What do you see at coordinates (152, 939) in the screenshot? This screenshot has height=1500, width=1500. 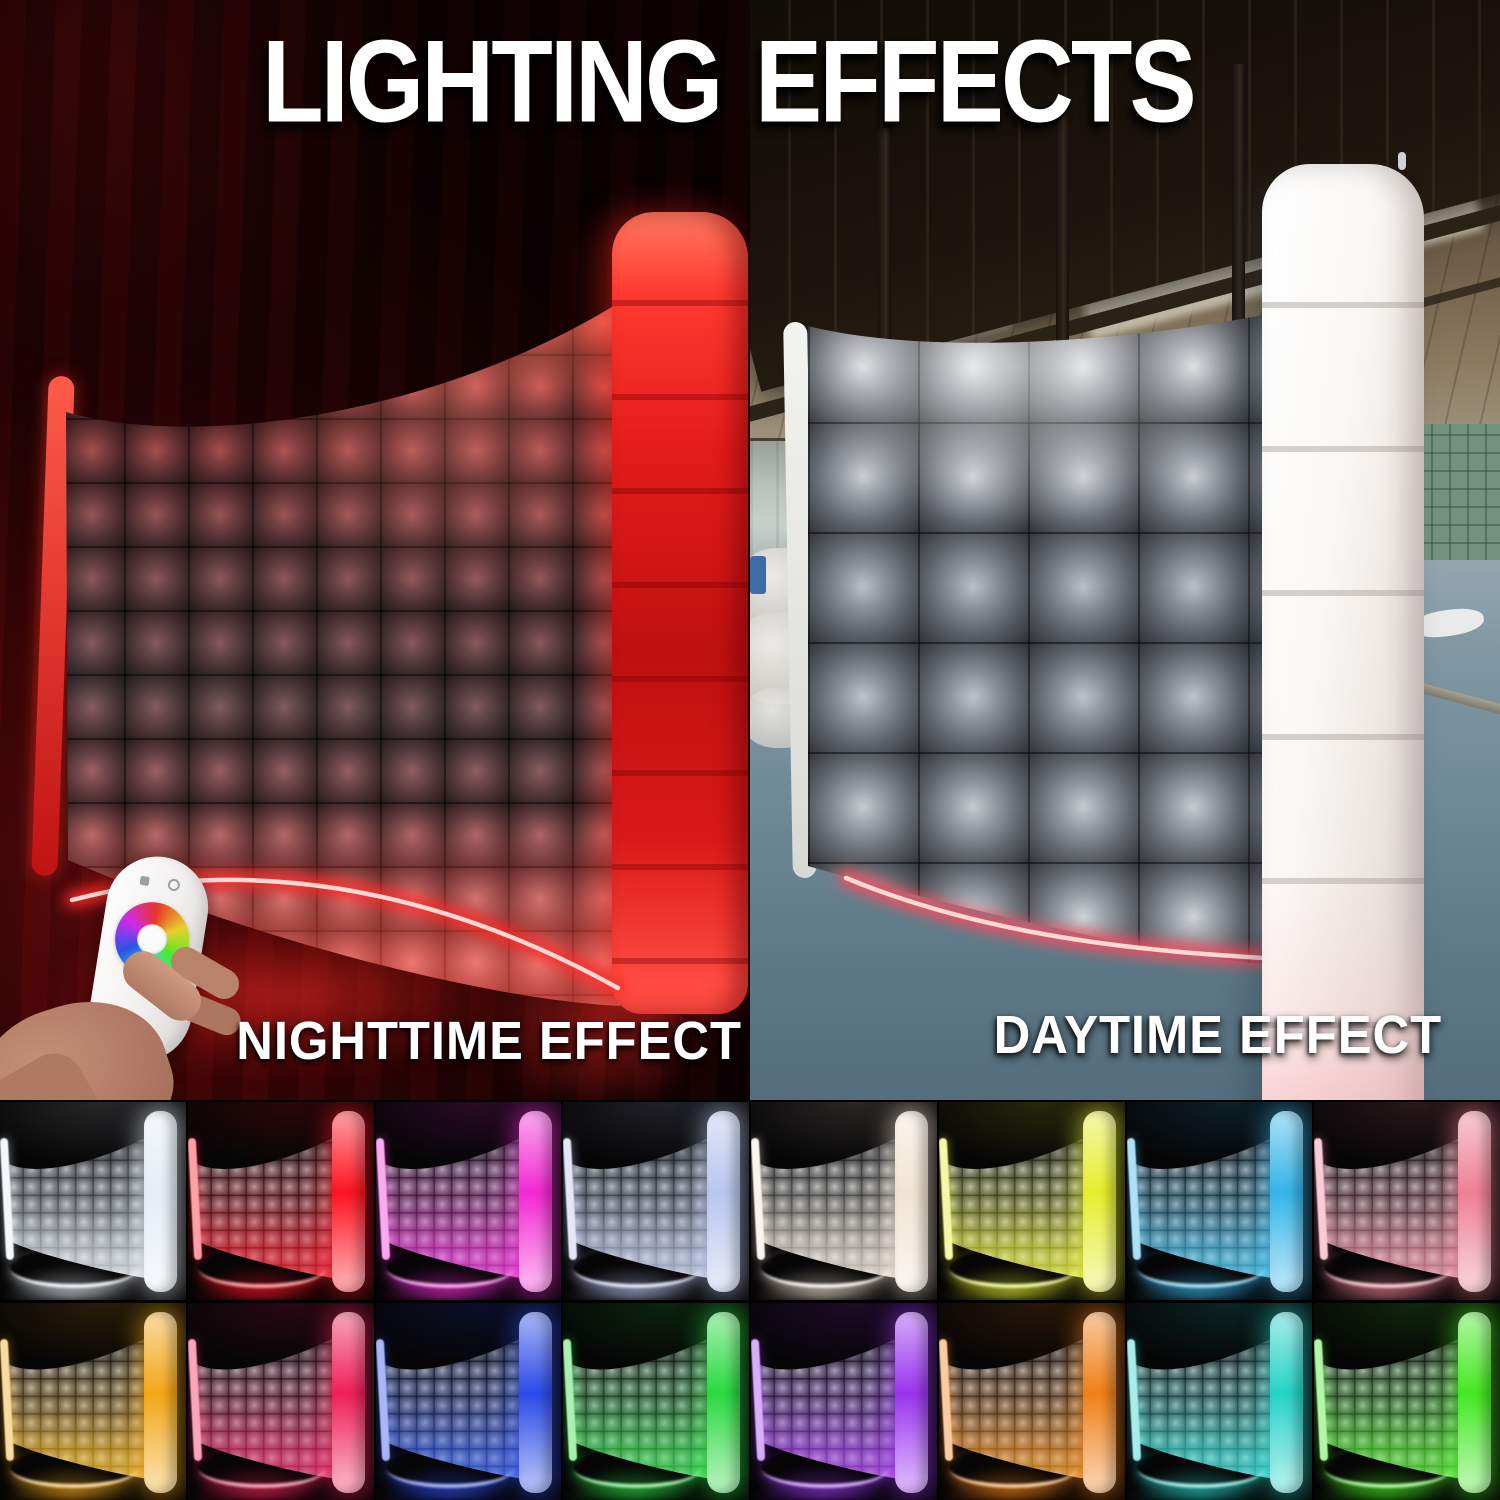 I see `color-wheel-icon` at bounding box center [152, 939].